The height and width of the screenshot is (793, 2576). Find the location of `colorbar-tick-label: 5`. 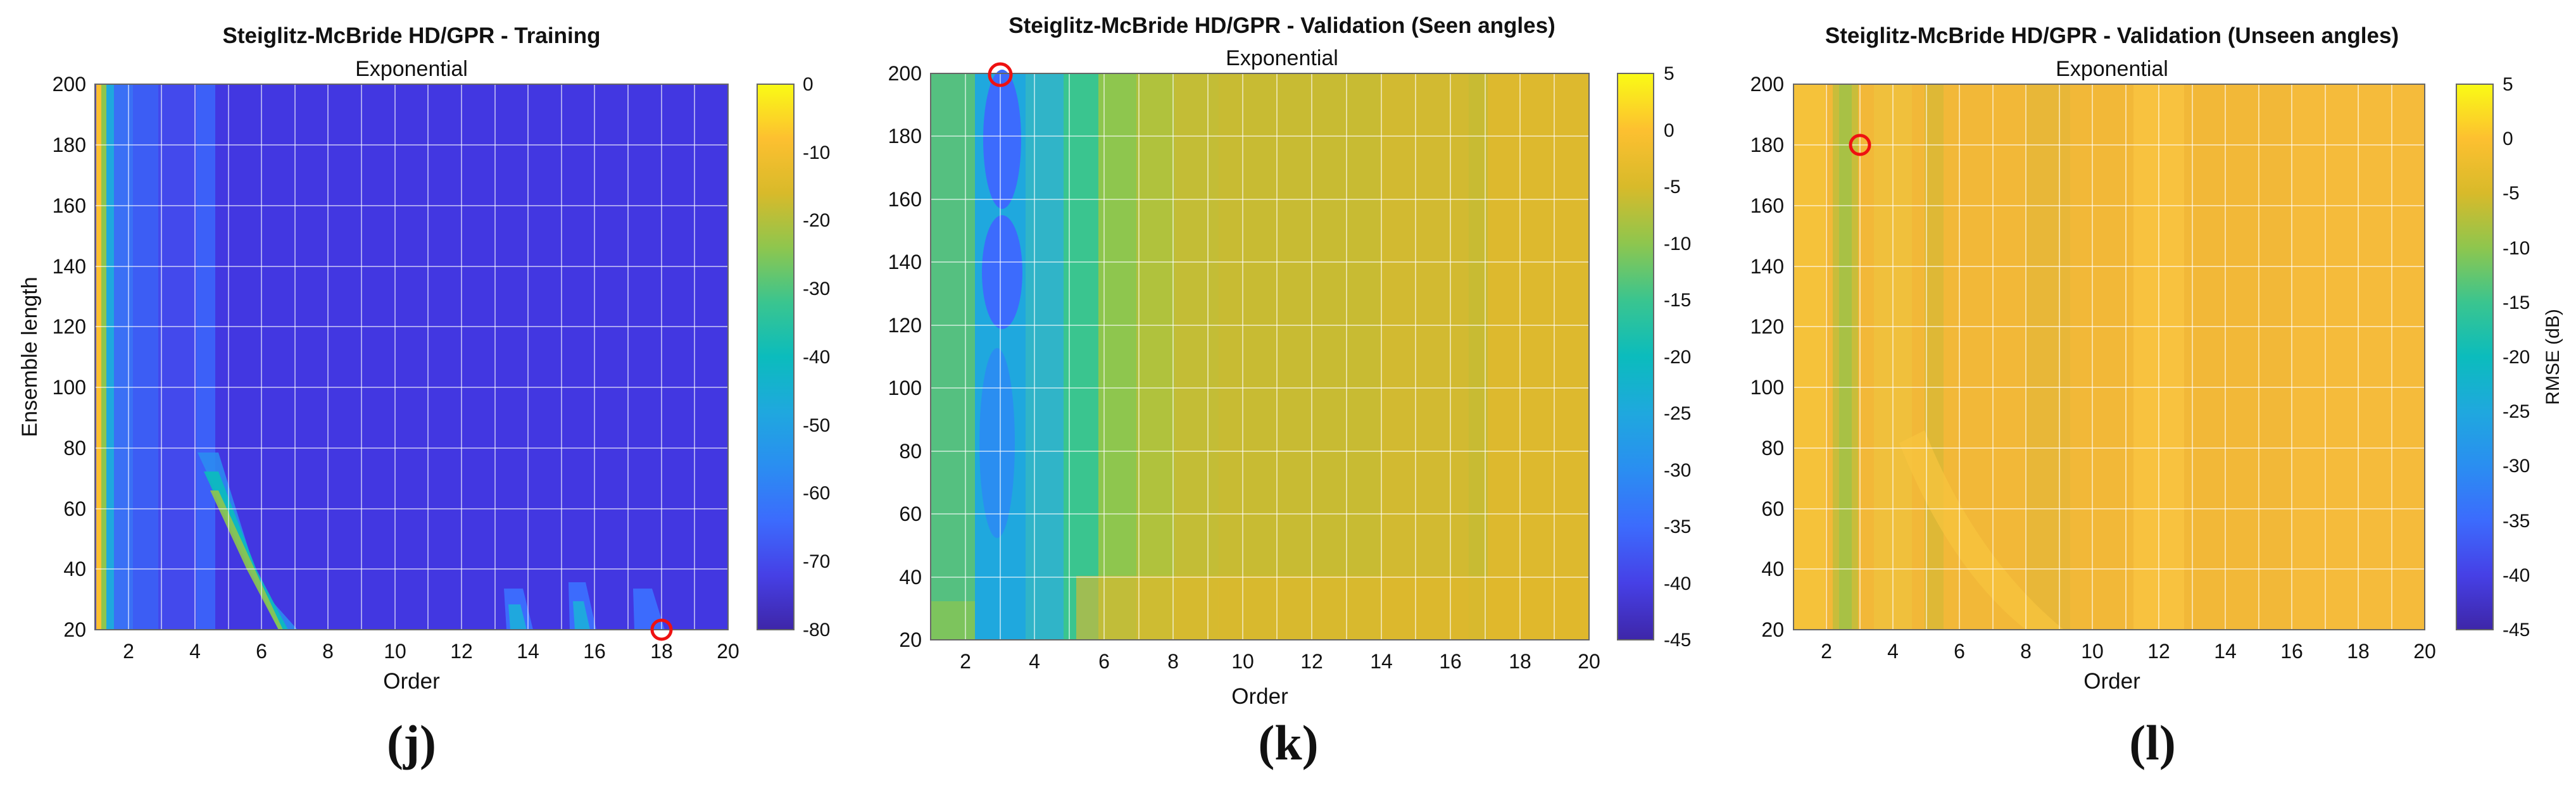

colorbar-tick-label: 5 is located at coordinates (2508, 84).